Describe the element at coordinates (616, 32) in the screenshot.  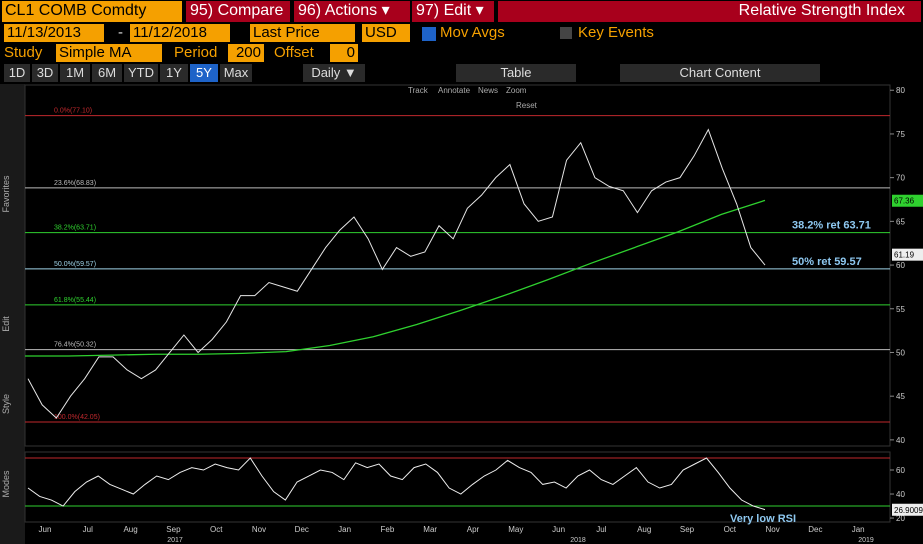
I see `key-events: Key Events` at that location.